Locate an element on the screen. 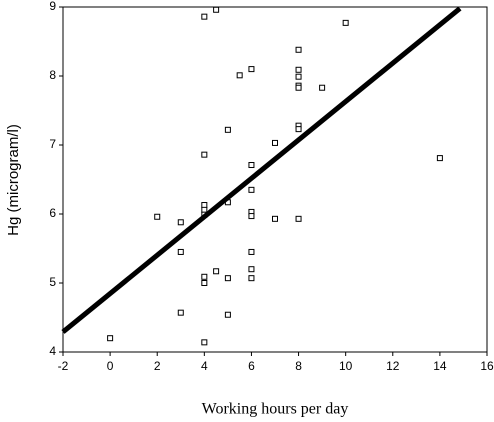  y-axis-label: Hg (microgram/l) is located at coordinates (13, 180).